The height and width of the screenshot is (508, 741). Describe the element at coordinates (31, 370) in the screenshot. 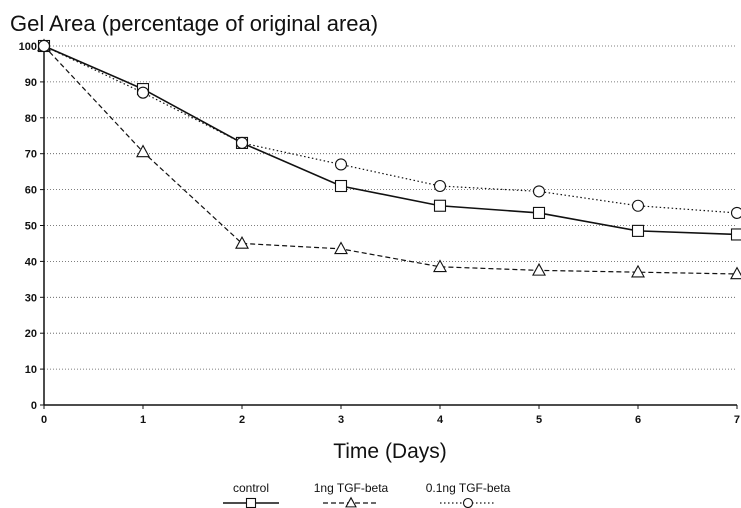

I see `y-tick-label-10: 10` at that location.